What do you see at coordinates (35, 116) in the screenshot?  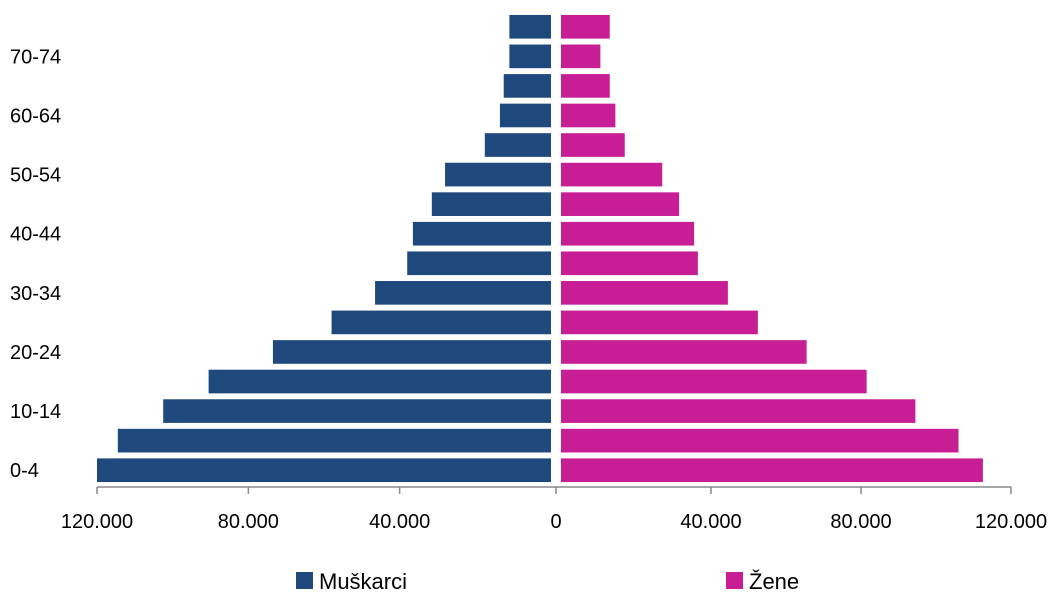 I see `y-tick-label: 60-64` at bounding box center [35, 116].